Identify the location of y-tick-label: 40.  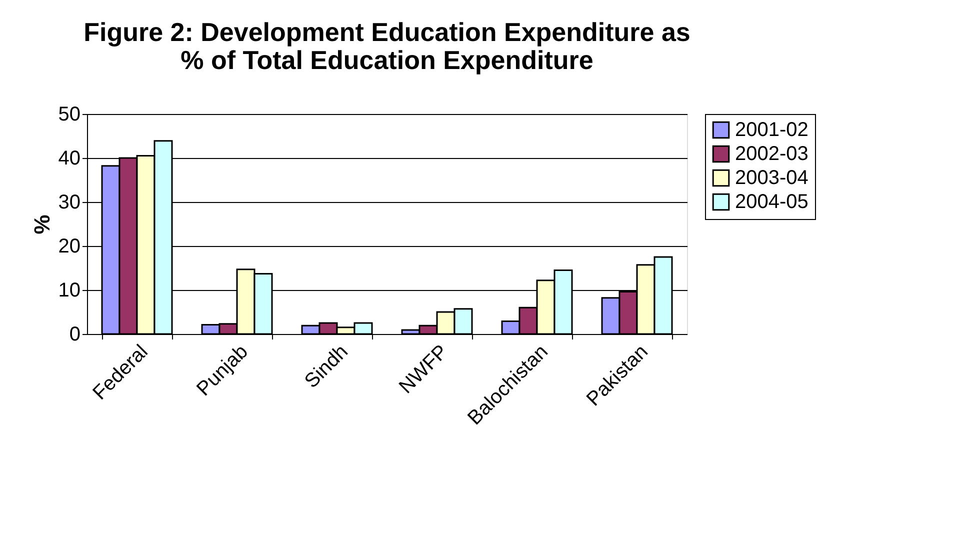
(69, 159).